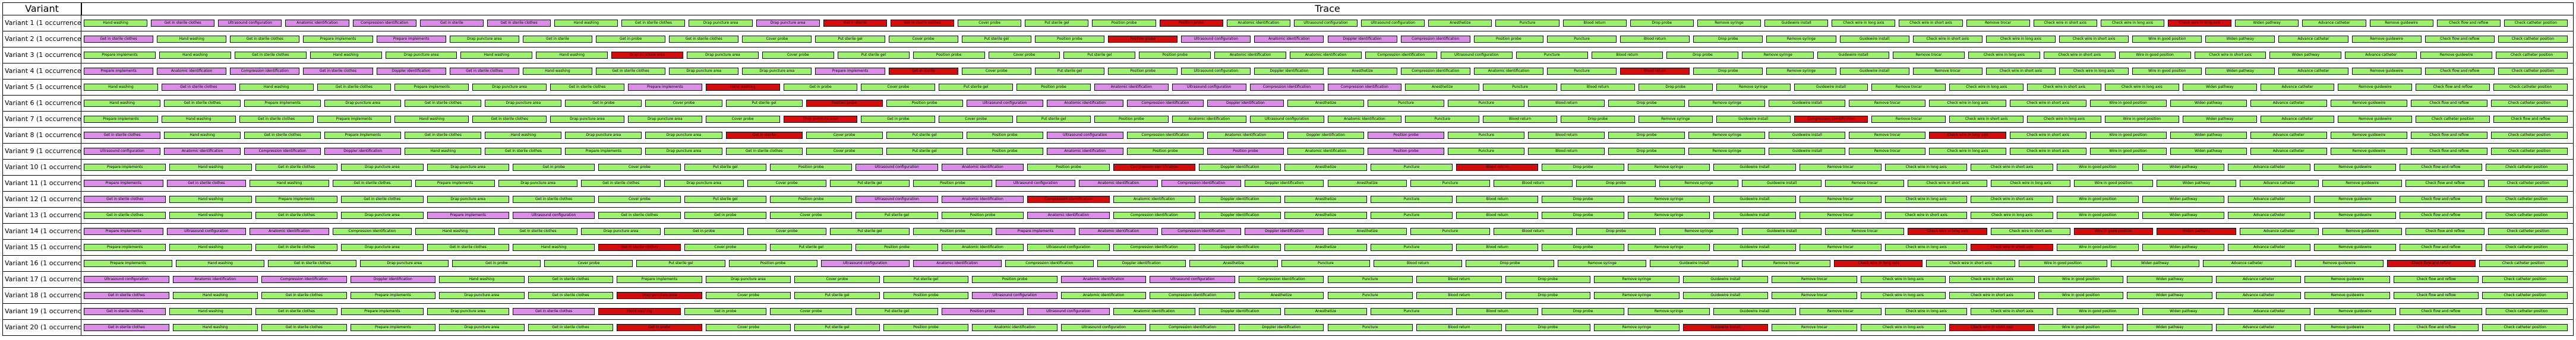 This screenshot has width=2576, height=340. What do you see at coordinates (1362, 71) in the screenshot?
I see `trace-event-chip: Anesthetize` at bounding box center [1362, 71].